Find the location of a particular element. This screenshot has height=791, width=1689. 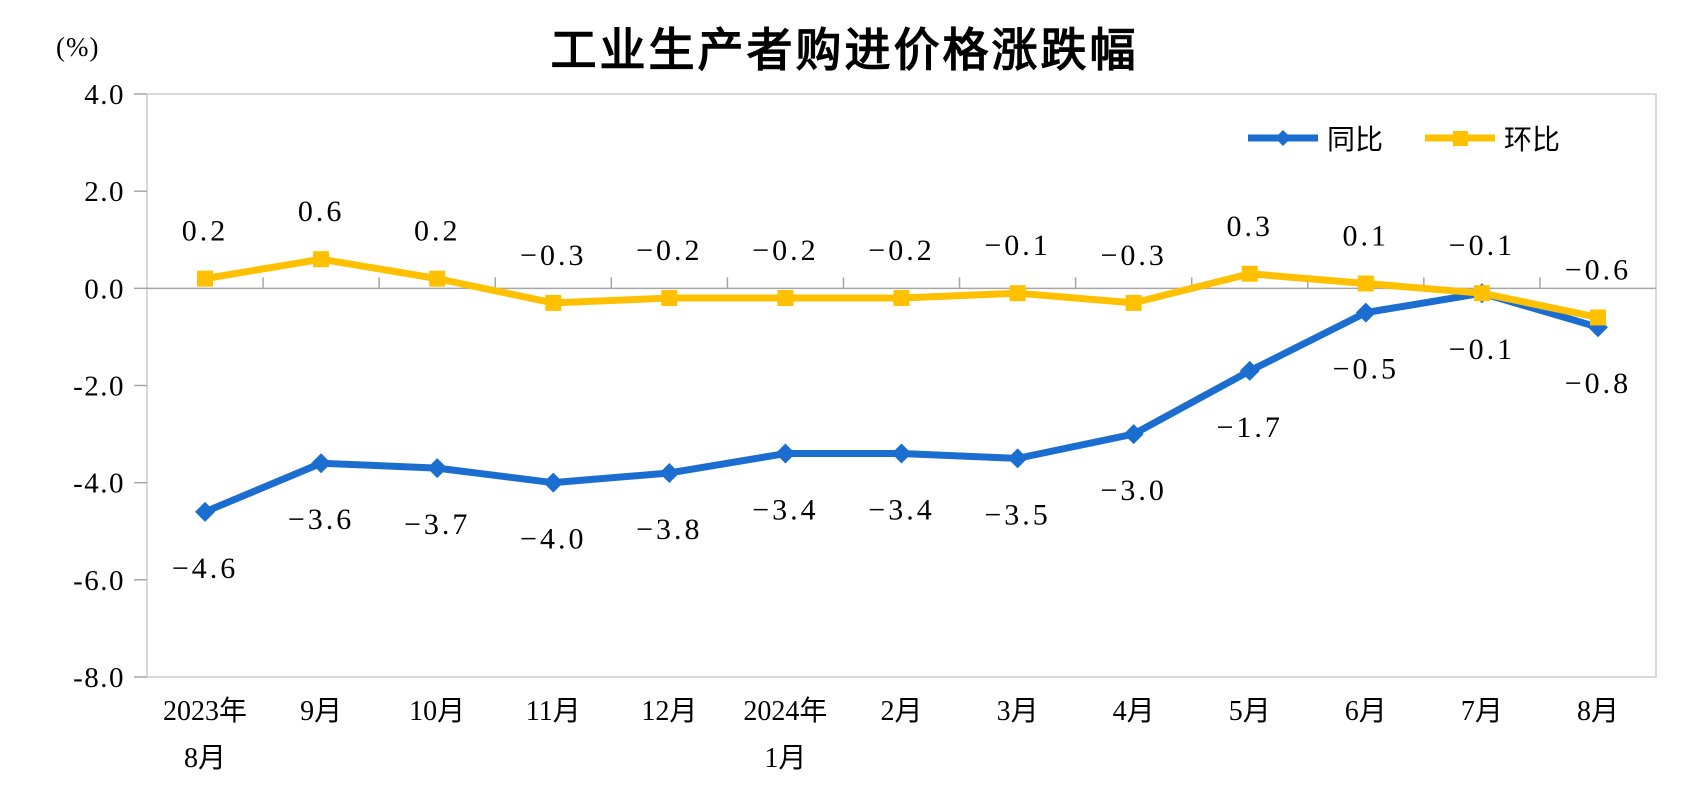

y-axis-tick-label: 2.0 is located at coordinates (104, 192).